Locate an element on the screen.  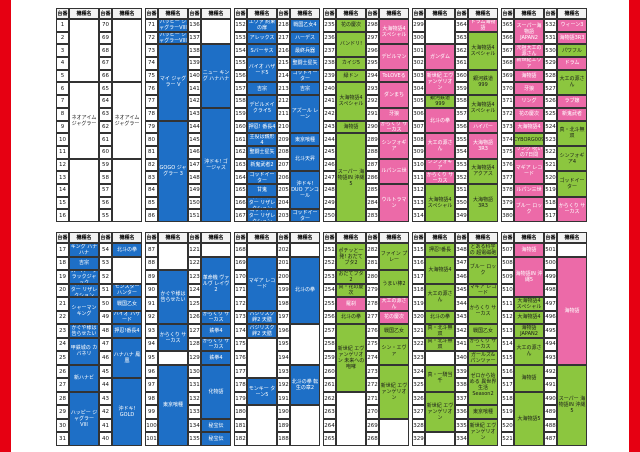
machine-cell: 大工の源さん is located at coordinates (529, 351).